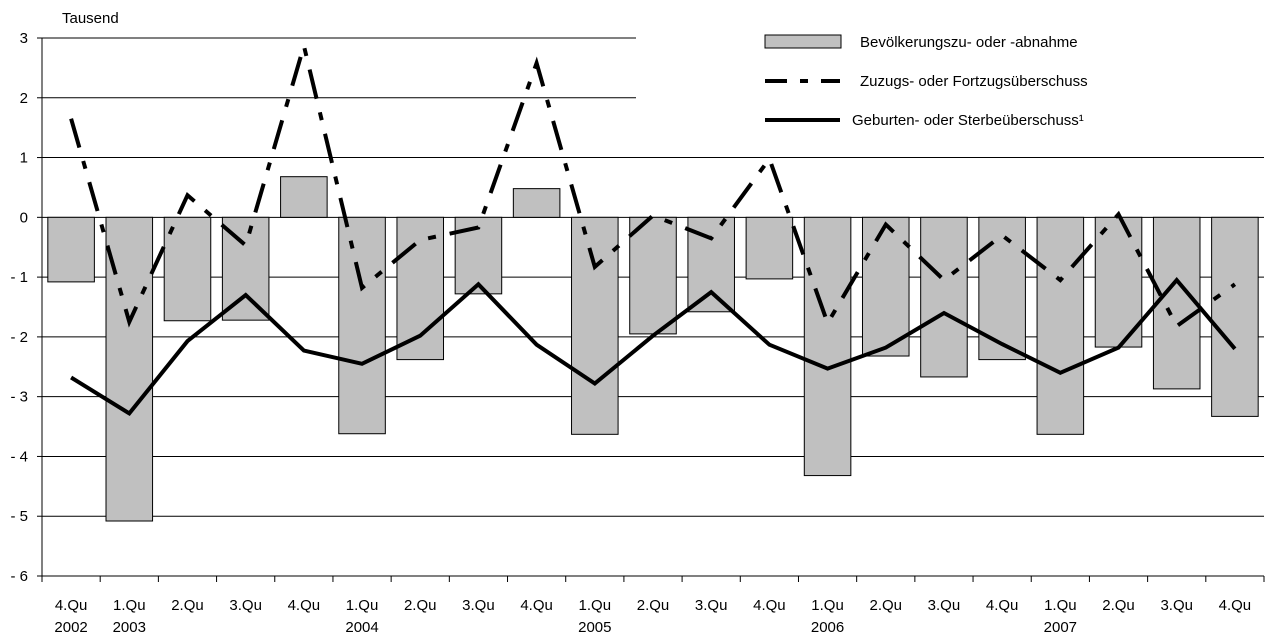 Image resolution: width=1268 pixels, height=639 pixels. I want to click on legend-label-solid: Geburten- oder Sterbeüberschuss¹, so click(968, 120).